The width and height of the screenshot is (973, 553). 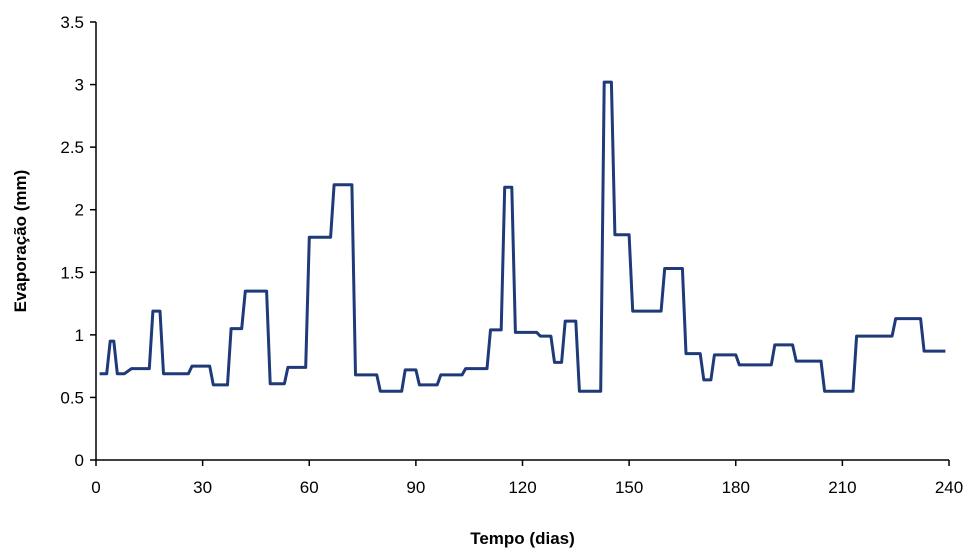 What do you see at coordinates (79, 460) in the screenshot?
I see `y-tick-label: 0` at bounding box center [79, 460].